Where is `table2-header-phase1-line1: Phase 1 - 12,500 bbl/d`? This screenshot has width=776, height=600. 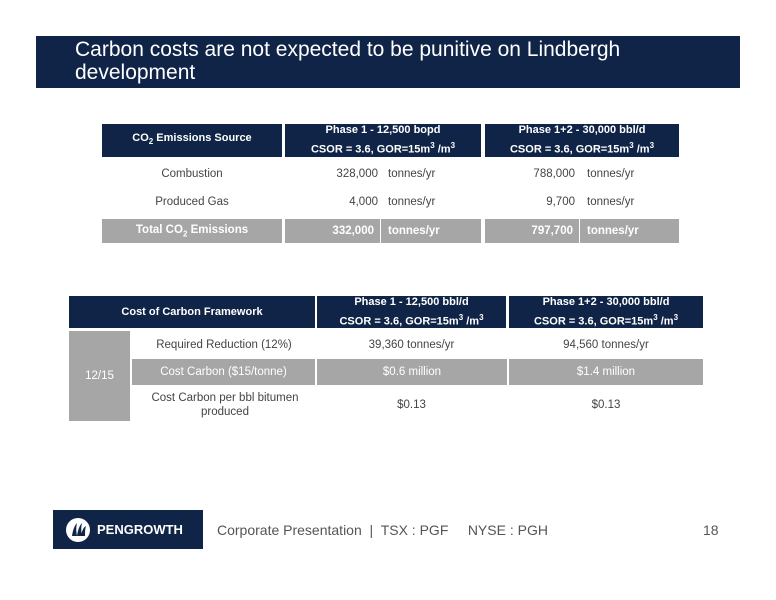
table2-header-phase1-line1: Phase 1 - 12,500 bbl/d is located at coordinates (411, 301).